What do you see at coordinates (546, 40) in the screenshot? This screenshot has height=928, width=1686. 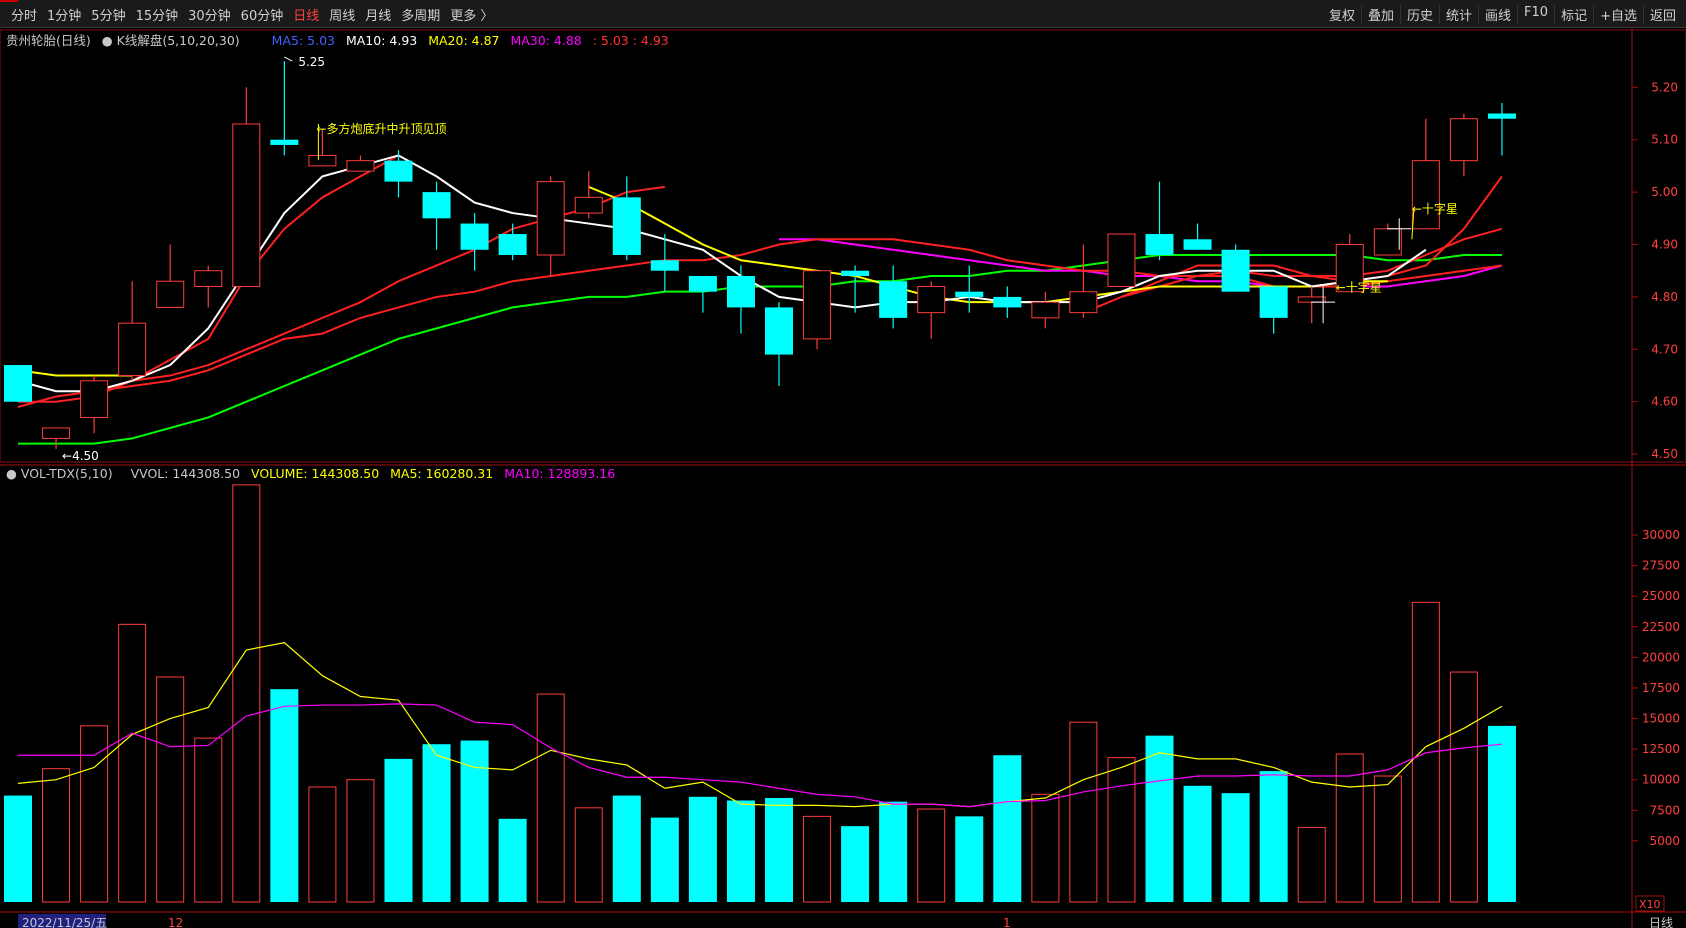 I see `legend-ma30: MA30: 4.88` at bounding box center [546, 40].